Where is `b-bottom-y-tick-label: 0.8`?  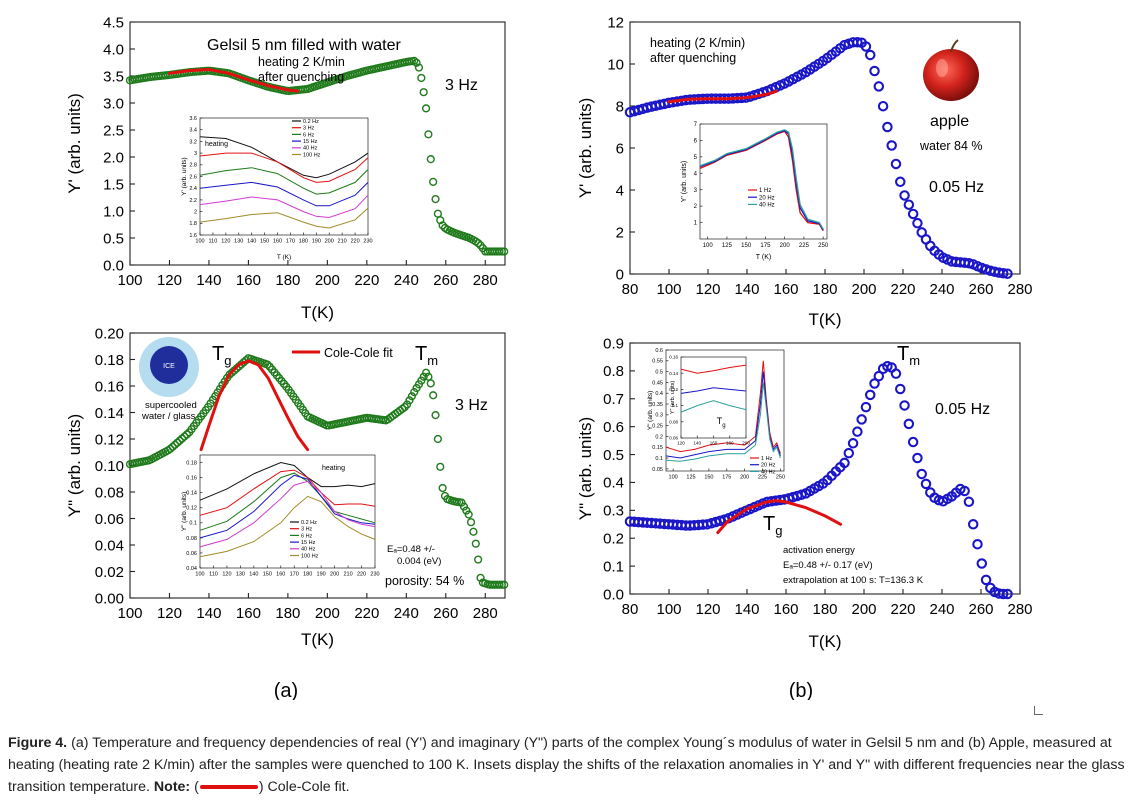 b-bottom-y-tick-label: 0.8 is located at coordinates (613, 371).